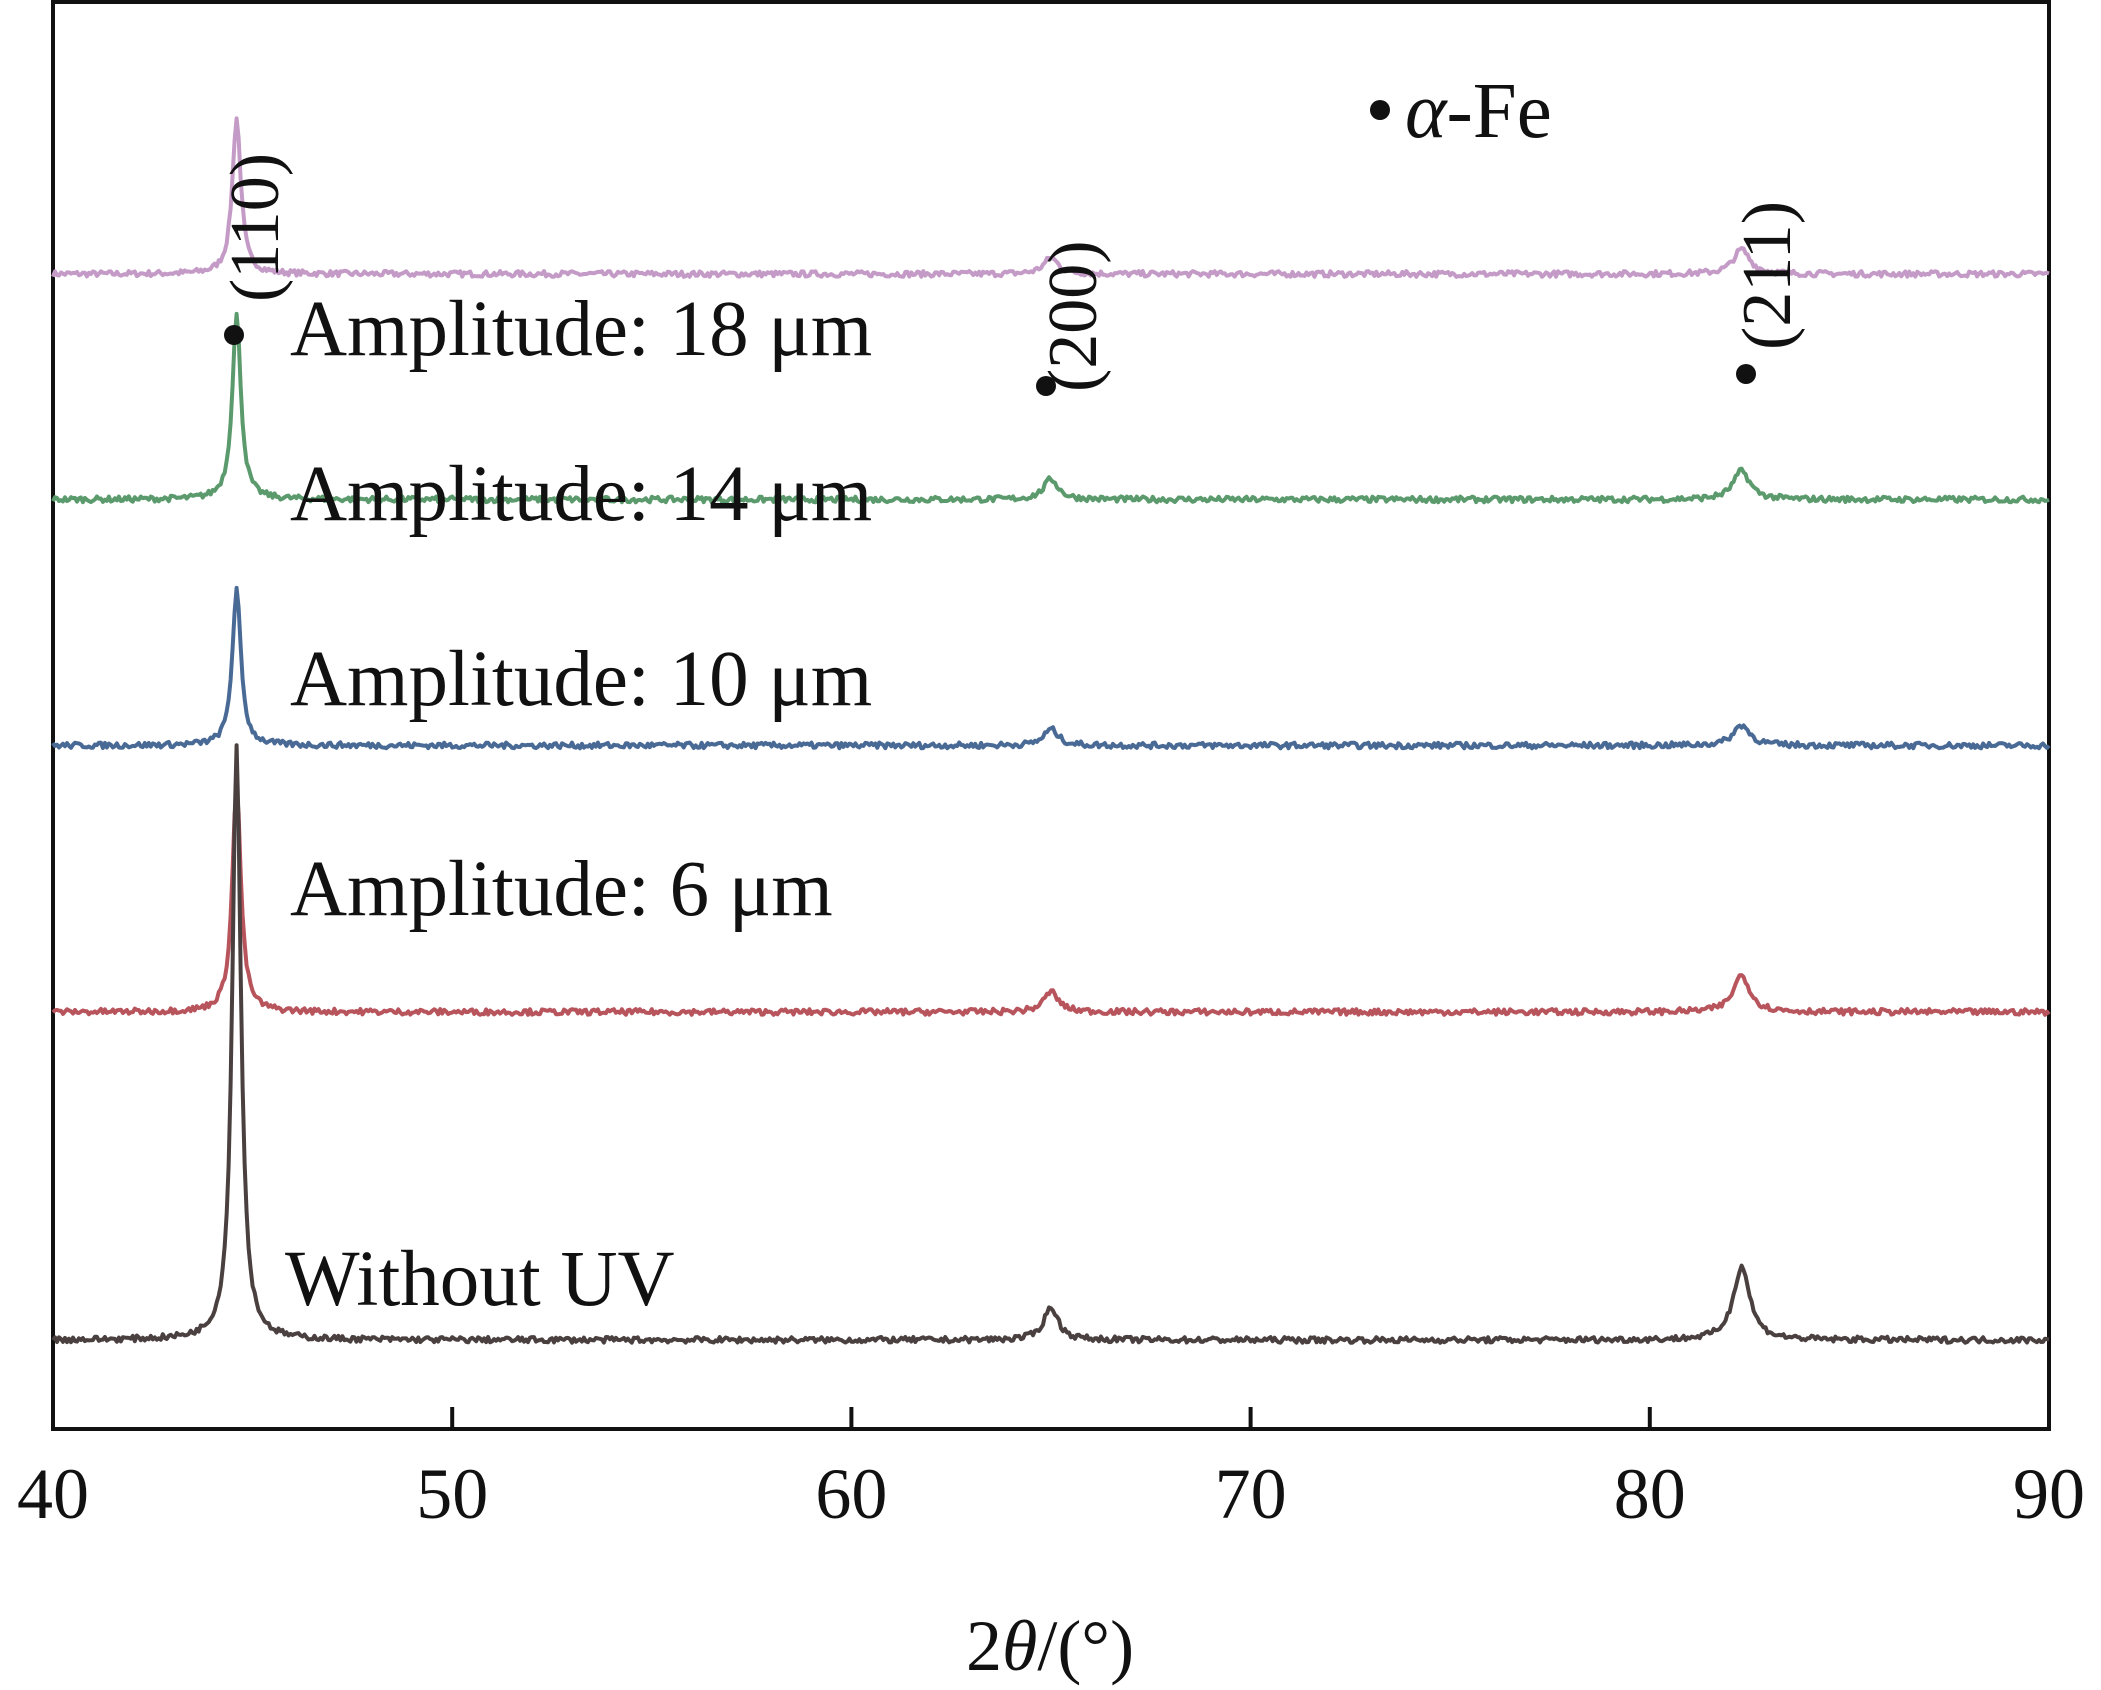 This screenshot has width=2101, height=1690. Describe the element at coordinates (1767, 275) in the screenshot. I see `peak-label-2: (211)` at that location.